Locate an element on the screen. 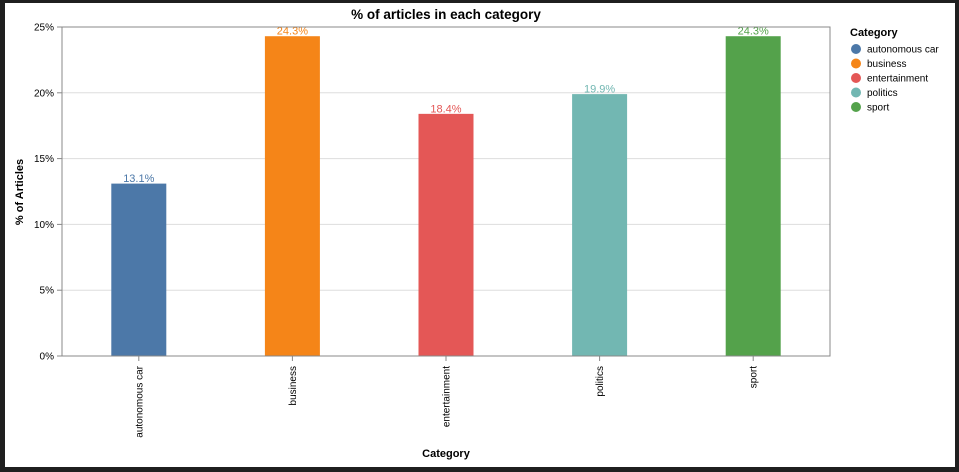 This screenshot has width=959, height=472. x-tick-label: business is located at coordinates (293, 385).